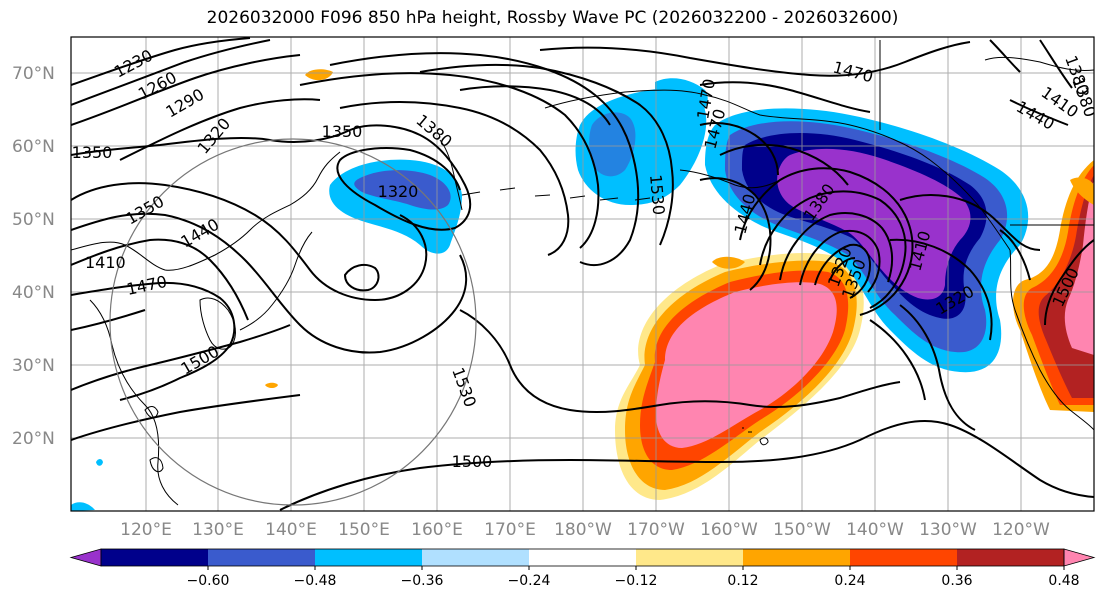  What do you see at coordinates (510, 530) in the screenshot?
I see `lon-label: 170°E` at bounding box center [510, 530].